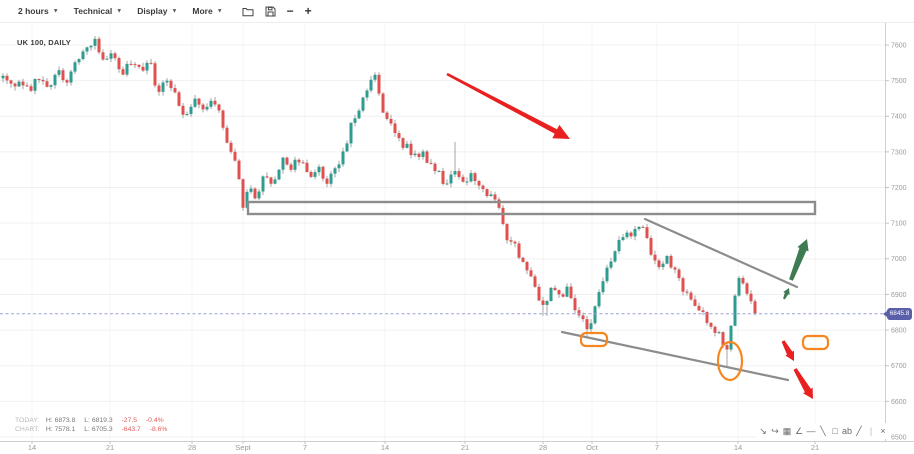  I want to click on chart-high: 7578.1, so click(65, 429).